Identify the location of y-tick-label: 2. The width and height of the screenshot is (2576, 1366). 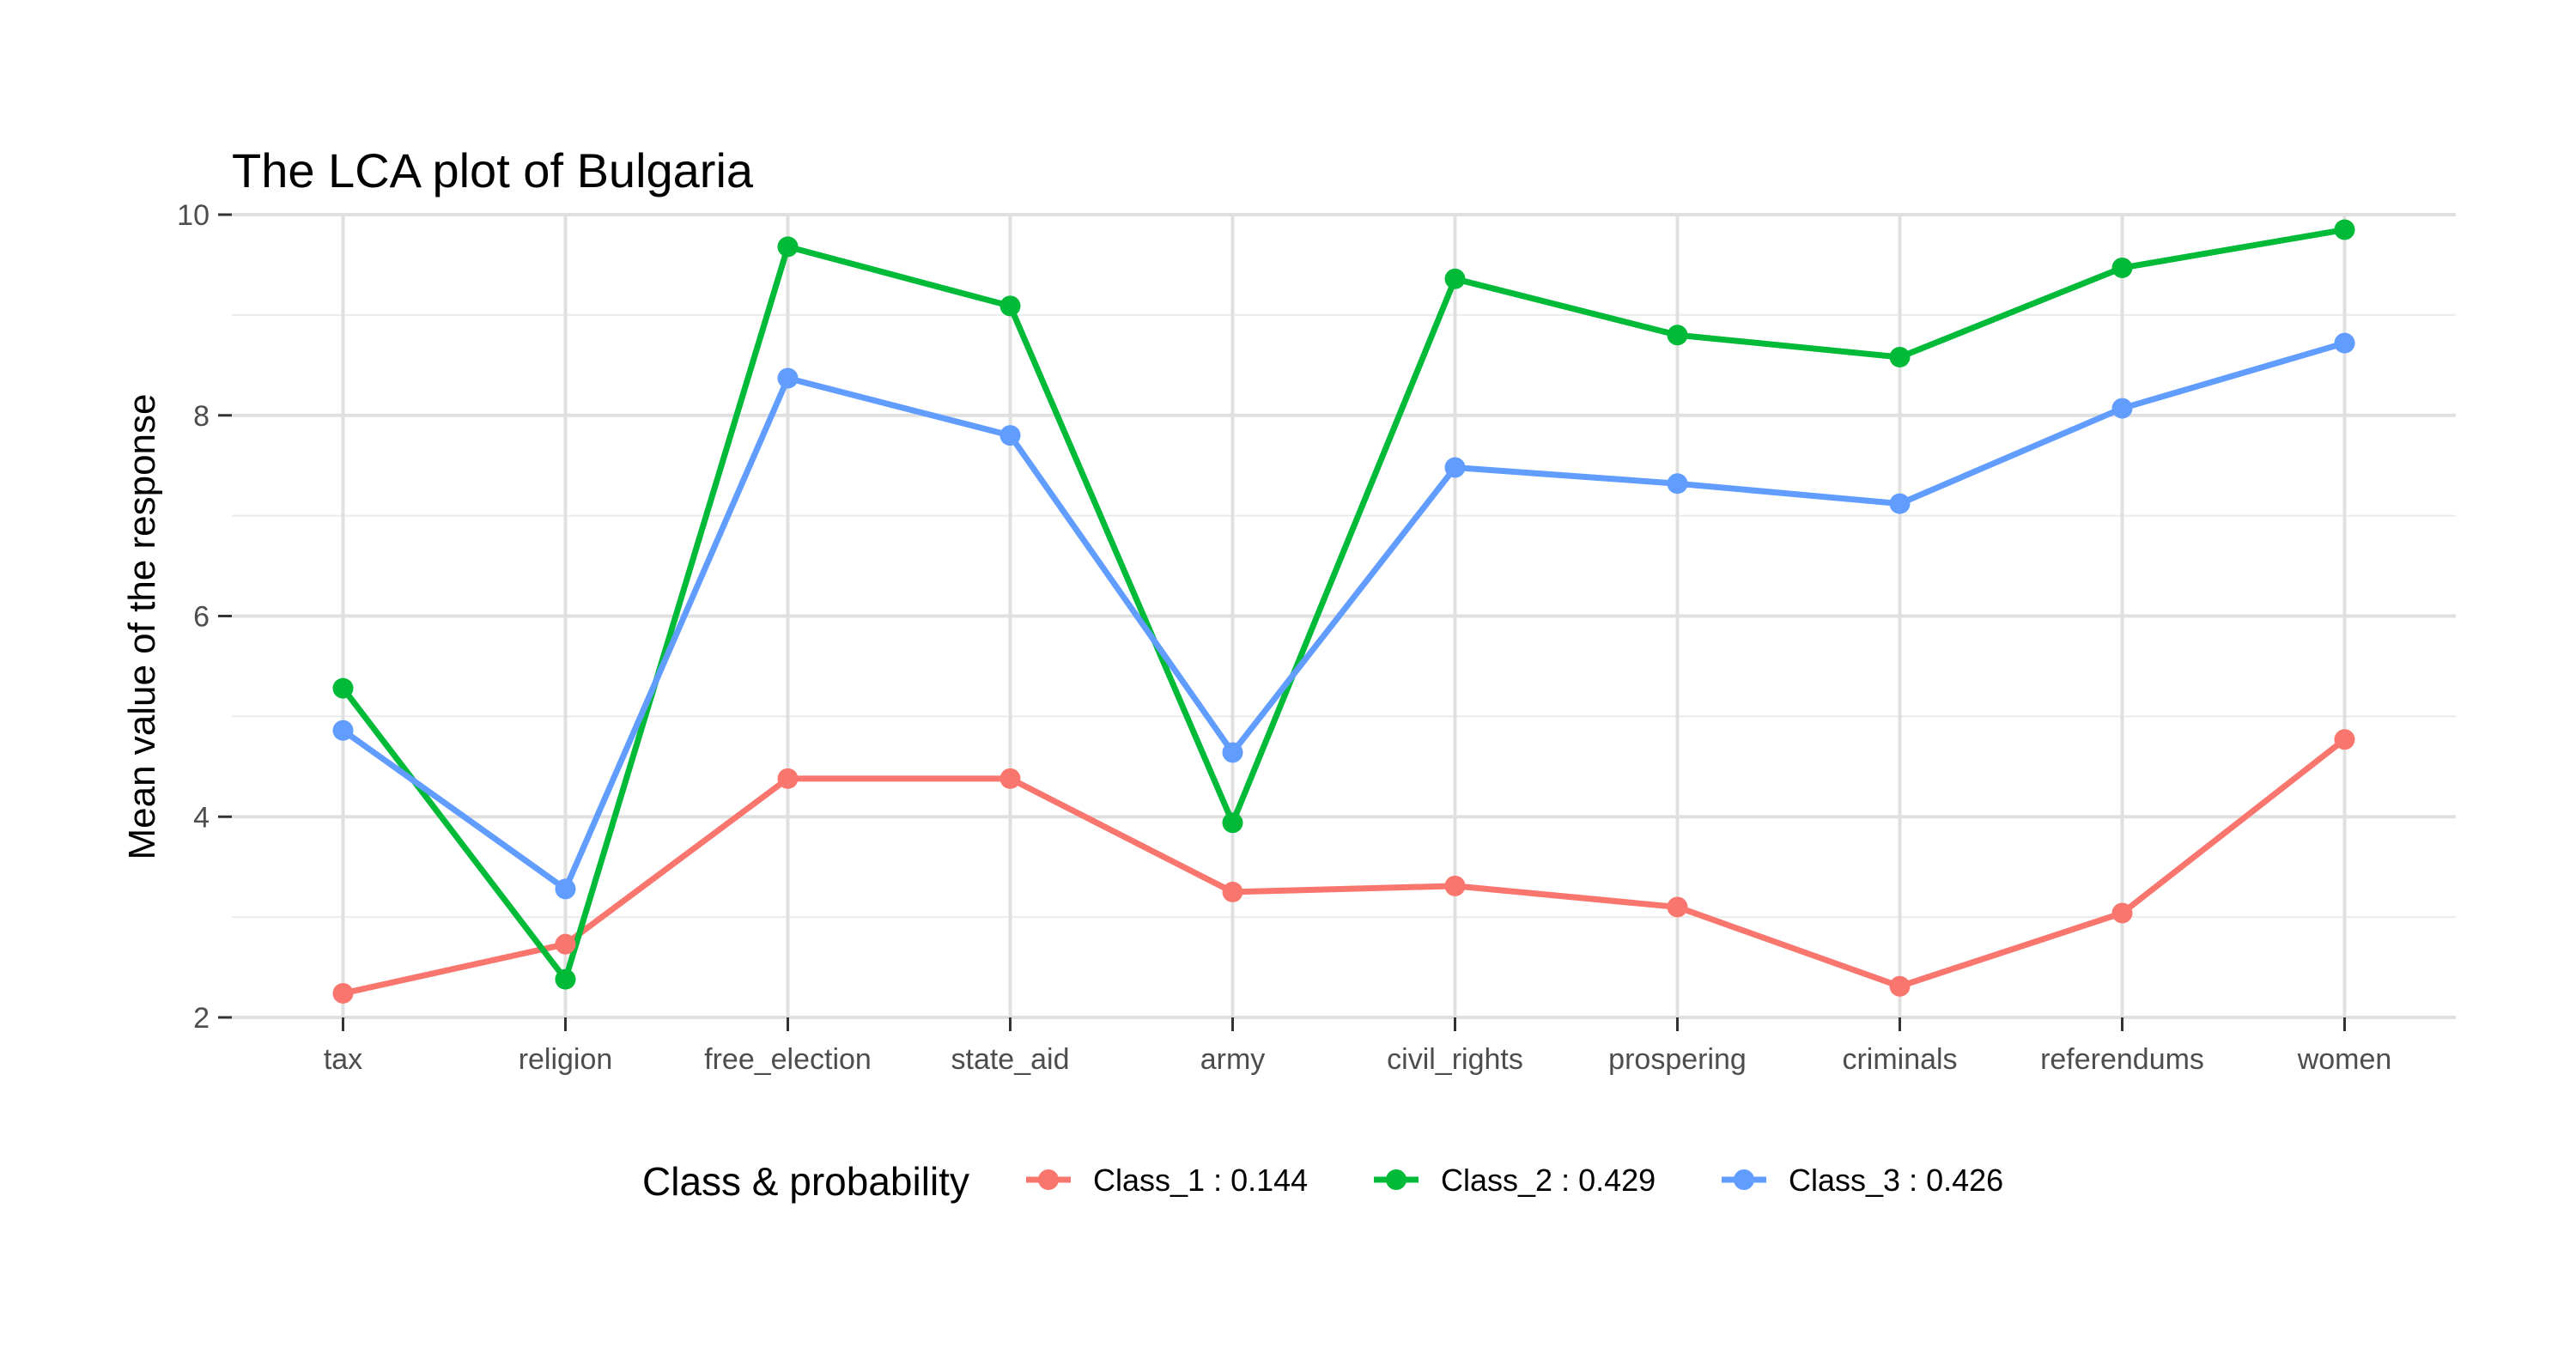
(202, 1018).